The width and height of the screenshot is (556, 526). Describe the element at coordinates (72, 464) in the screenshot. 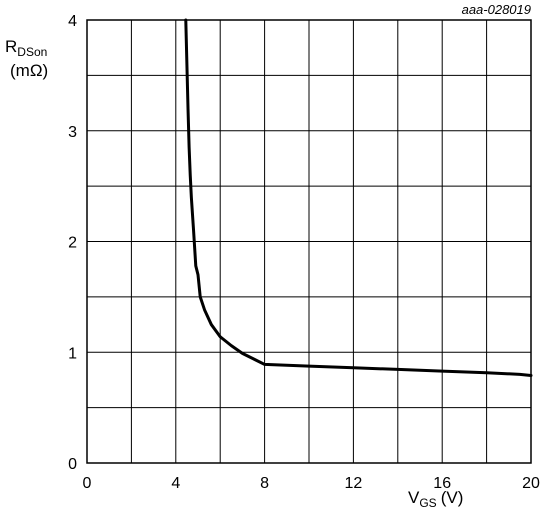

I see `y-tick-label: 0` at that location.